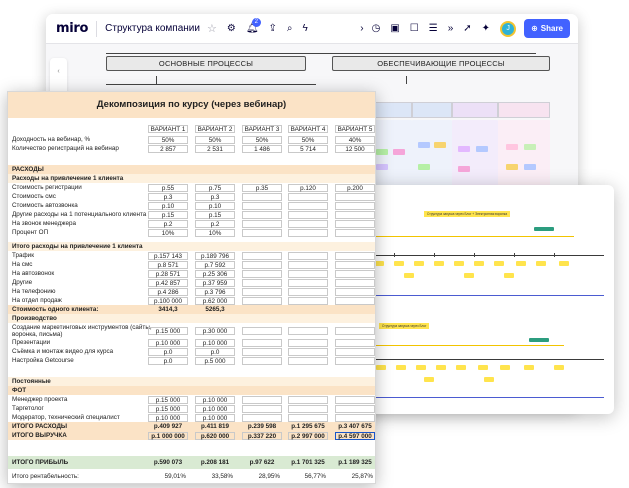 The width and height of the screenshot is (629, 488). What do you see at coordinates (215, 196) in the screenshot?
I see `table-cell: р.3` at bounding box center [215, 196].